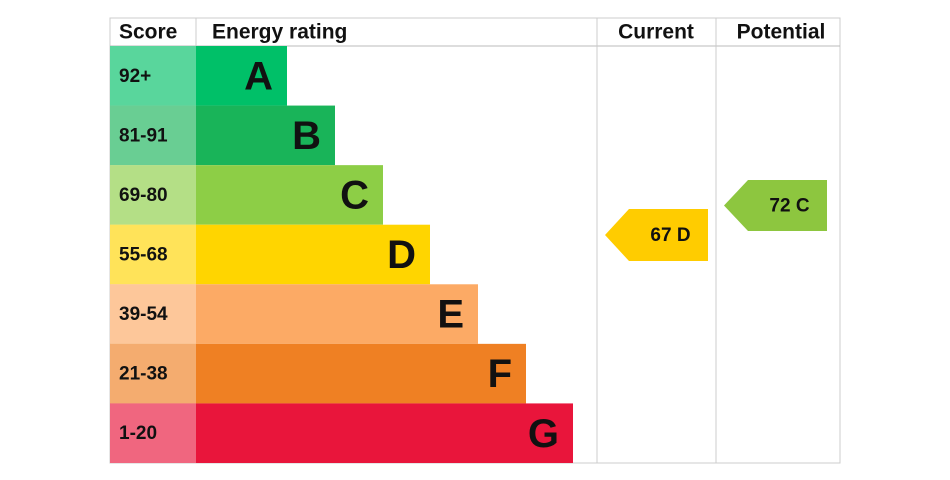  I want to click on score-label: 21-38, so click(143, 374).